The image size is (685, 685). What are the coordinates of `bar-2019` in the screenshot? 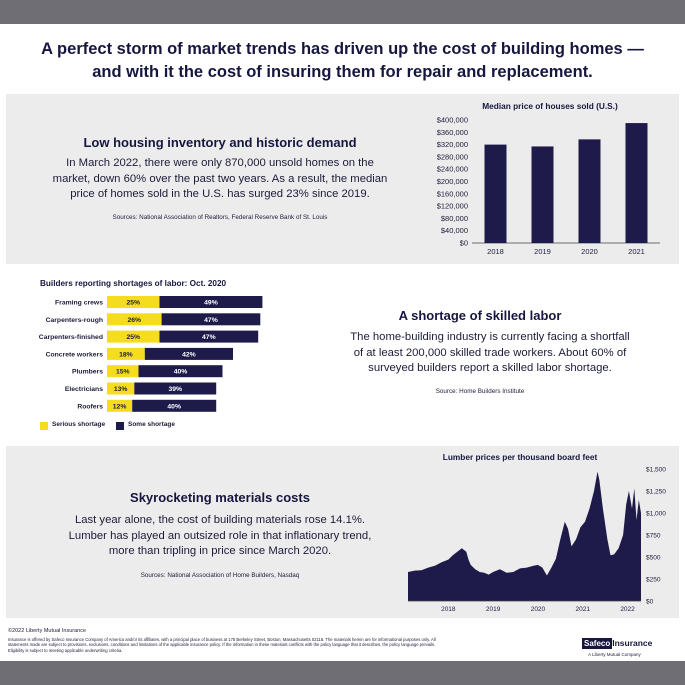 It's located at (542, 194).